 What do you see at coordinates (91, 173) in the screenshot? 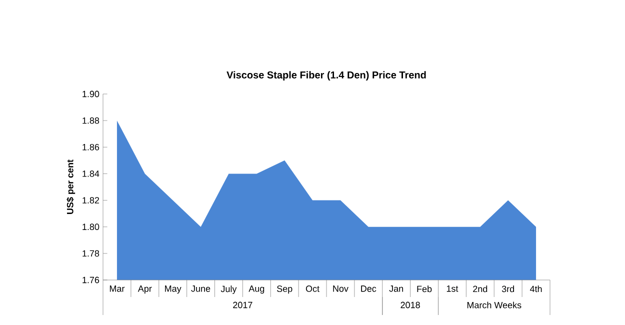
I see `y-tick-label: 1.84` at bounding box center [91, 173].